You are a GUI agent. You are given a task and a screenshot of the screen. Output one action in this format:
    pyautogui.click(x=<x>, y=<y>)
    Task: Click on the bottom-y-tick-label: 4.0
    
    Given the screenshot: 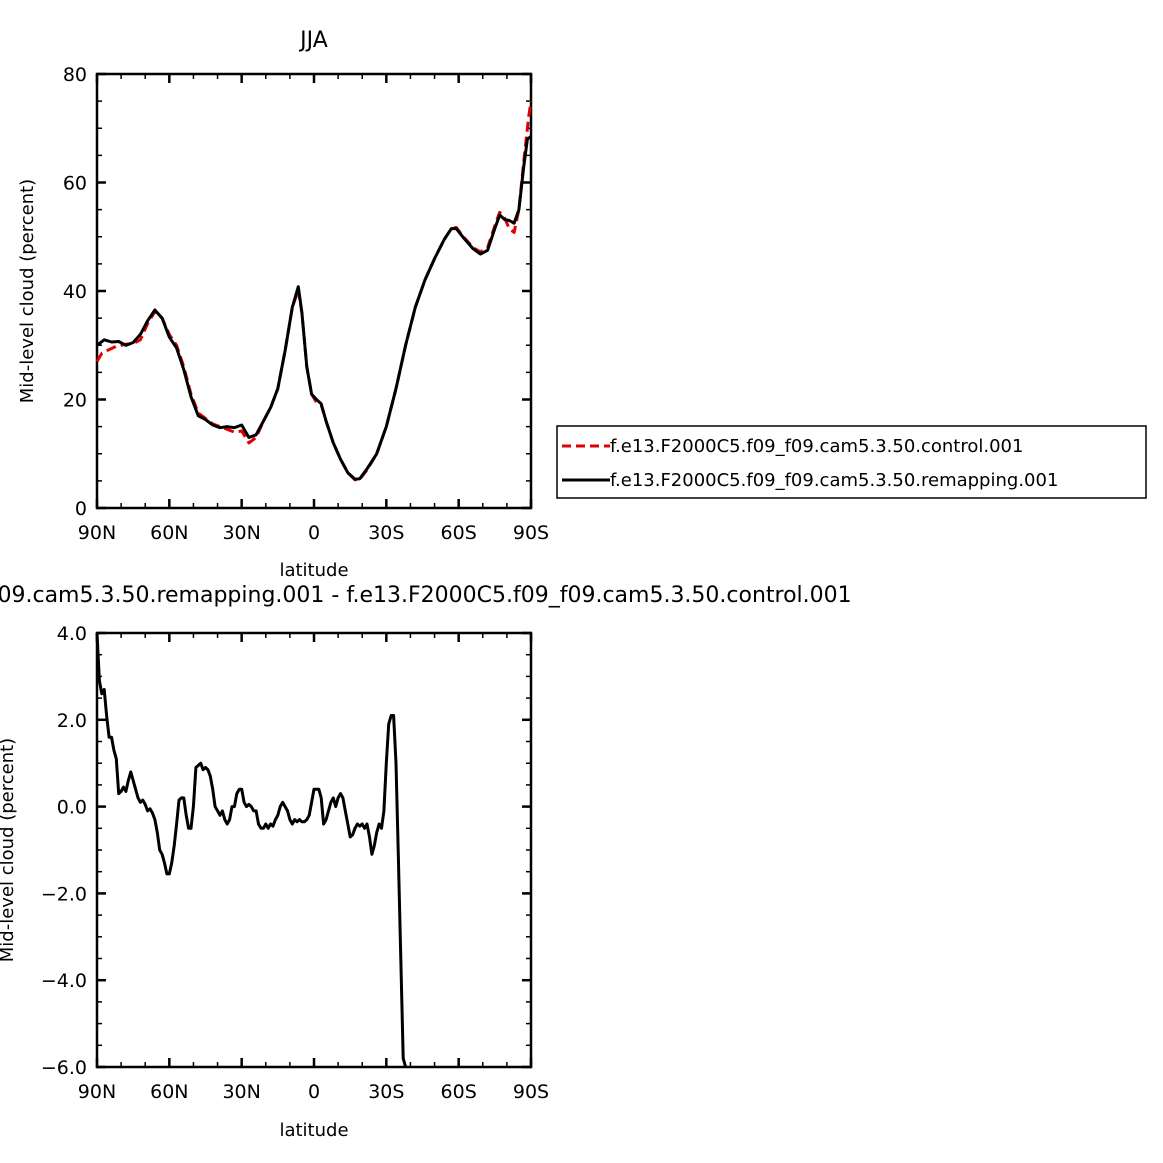 What is the action you would take?
    pyautogui.click(x=72, y=634)
    